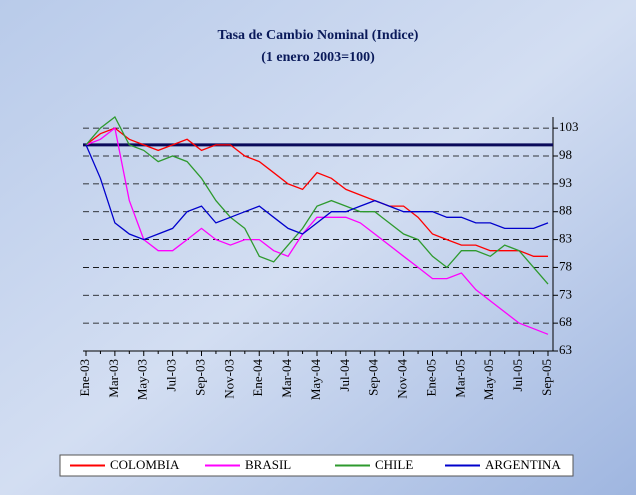  What do you see at coordinates (373, 377) in the screenshot?
I see `x-tick-label: Sep-04` at bounding box center [373, 377].